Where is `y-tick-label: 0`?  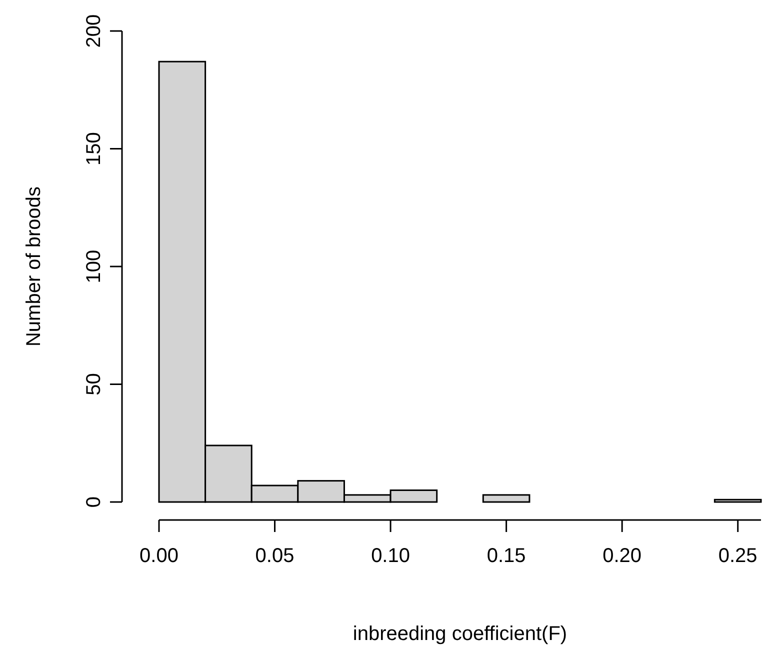 y-tick-label: 0 is located at coordinates (94, 502).